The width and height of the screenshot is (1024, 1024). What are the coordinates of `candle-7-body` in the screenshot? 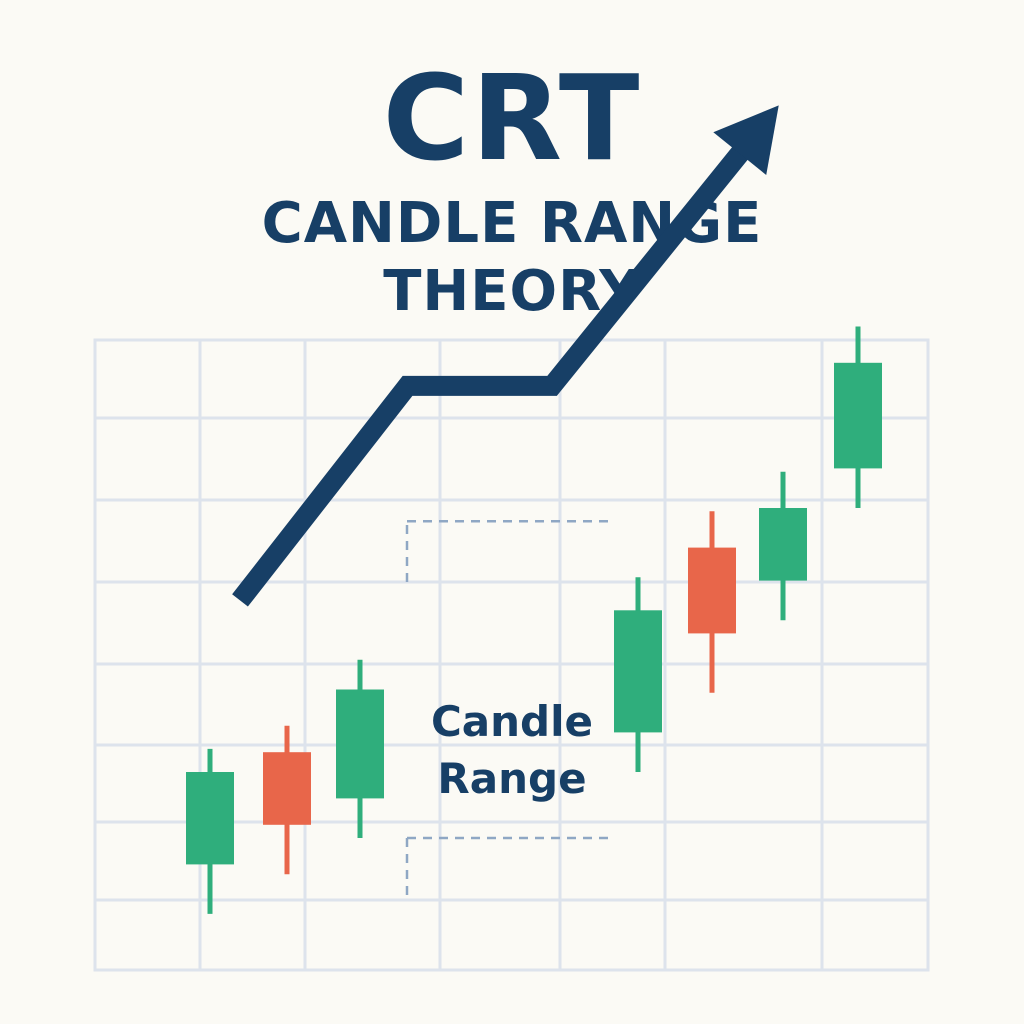 It's located at (858, 415).